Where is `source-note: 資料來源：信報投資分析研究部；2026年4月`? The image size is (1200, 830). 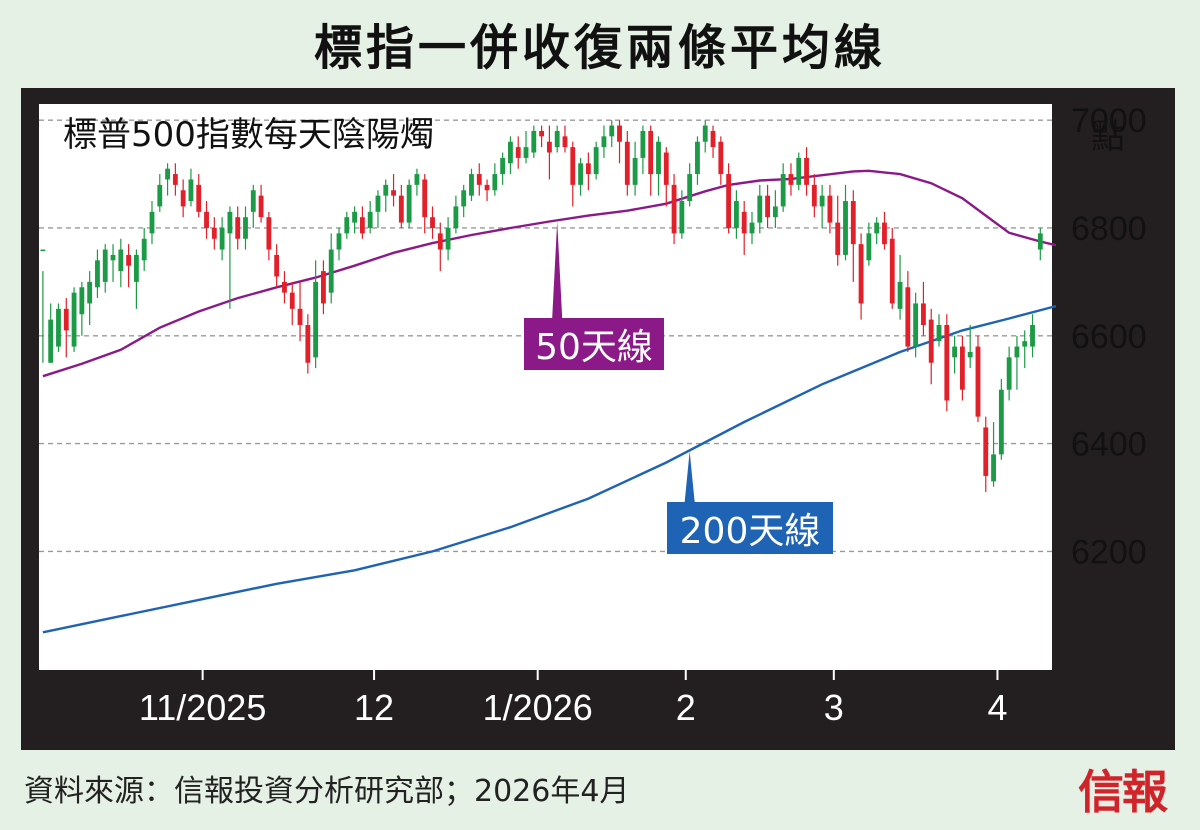
source-note: 資料來源：信報投資分析研究部；2026年4月 is located at coordinates (327, 791).